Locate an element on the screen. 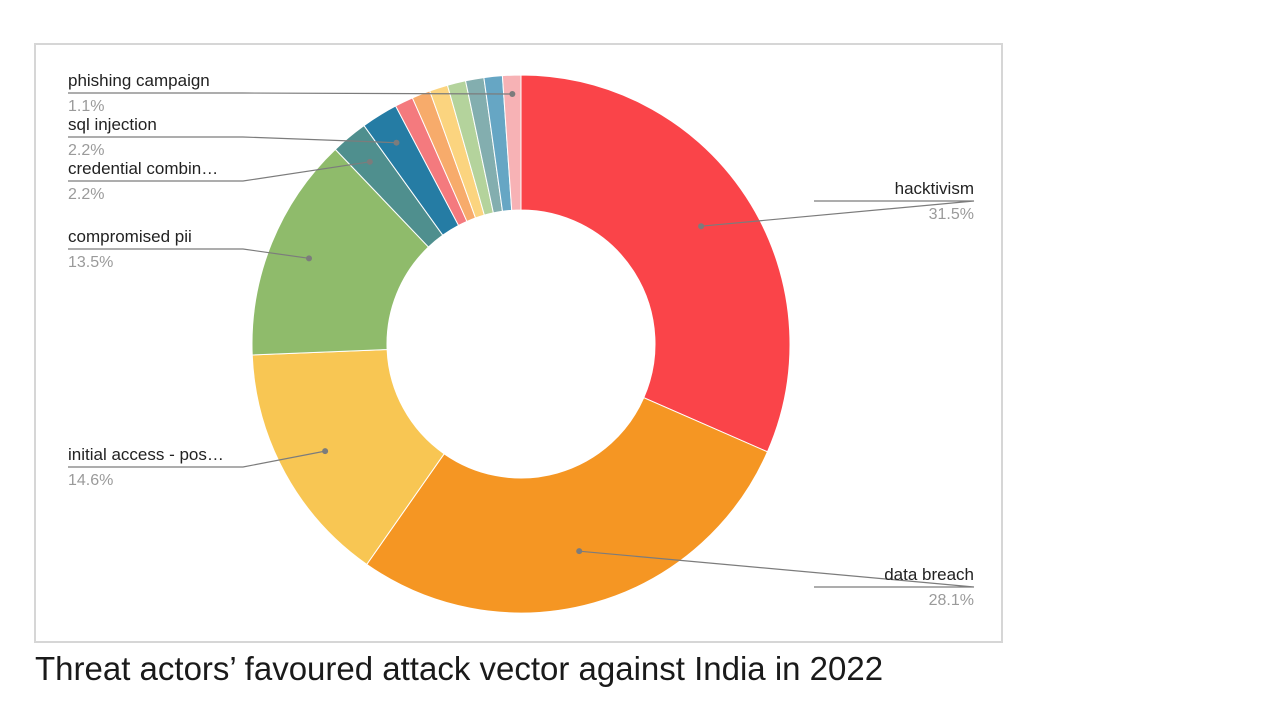  slice-label-hacktivism: hacktivism is located at coordinates (934, 188).